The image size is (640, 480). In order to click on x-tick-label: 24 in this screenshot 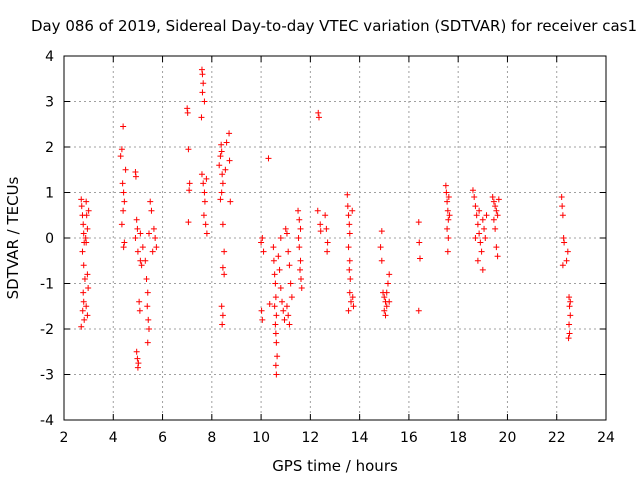, I will do `click(606, 438)`.